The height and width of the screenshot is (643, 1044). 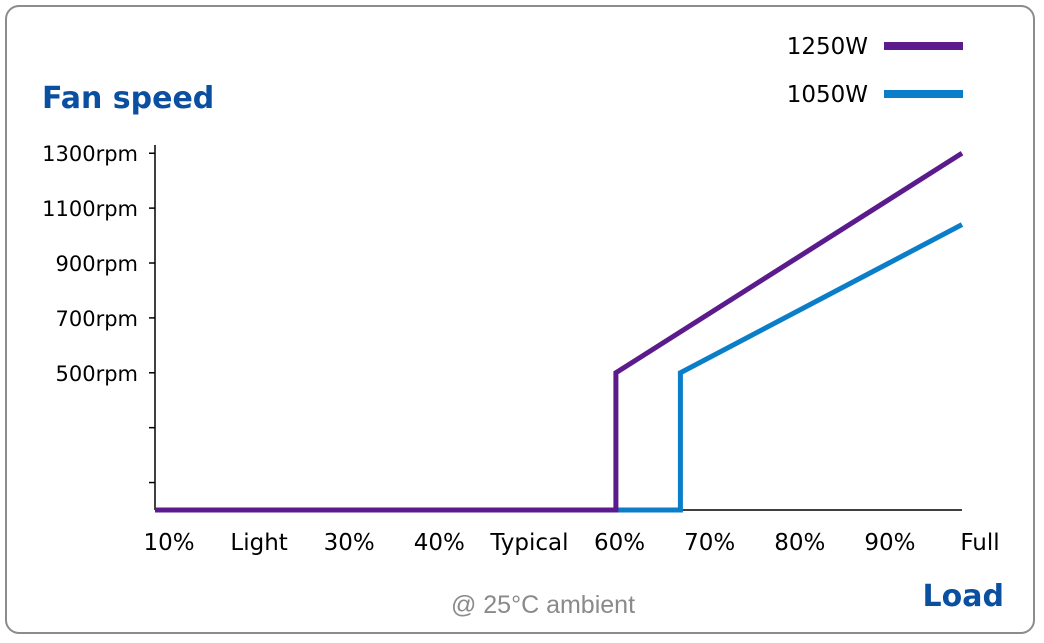 What do you see at coordinates (875, 71) in the screenshot?
I see `legend: 1250W 1050W` at bounding box center [875, 71].